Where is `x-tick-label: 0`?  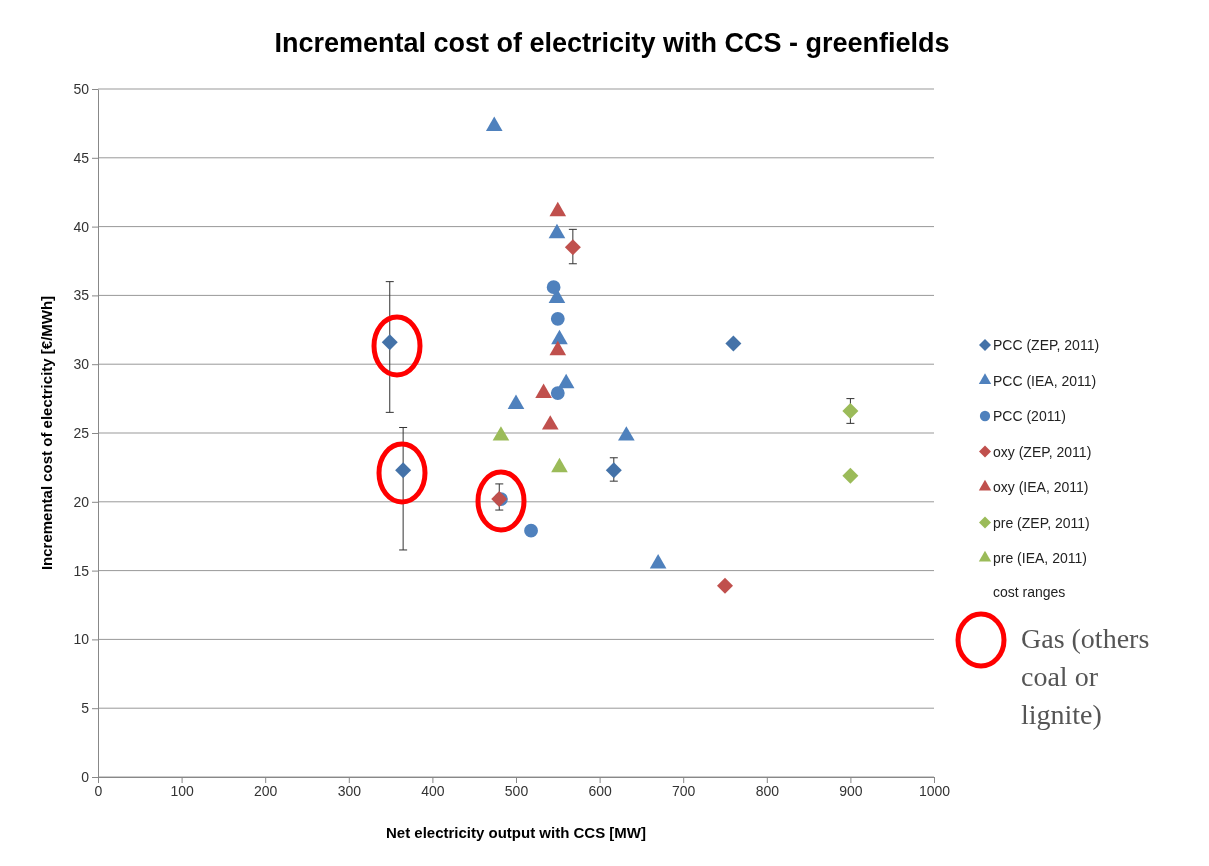 x-tick-label: 0 is located at coordinates (98, 790).